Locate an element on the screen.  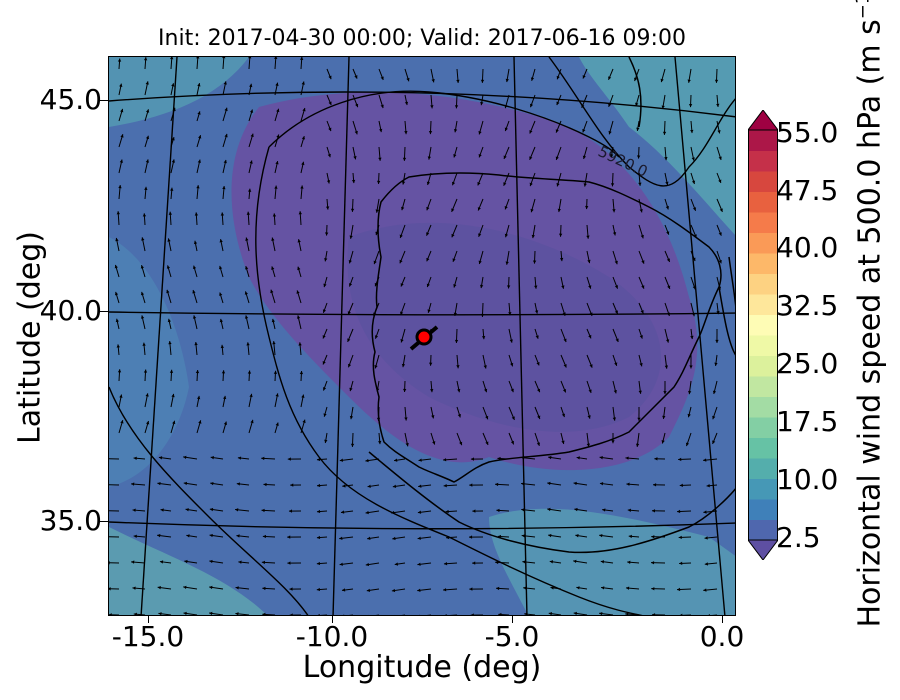
colorbar-tick-label: 2.5 is located at coordinates (798, 537).